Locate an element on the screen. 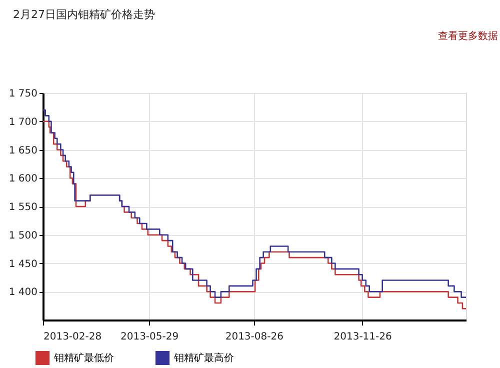  x-tick-label: 2013-02-28 is located at coordinates (73, 337).